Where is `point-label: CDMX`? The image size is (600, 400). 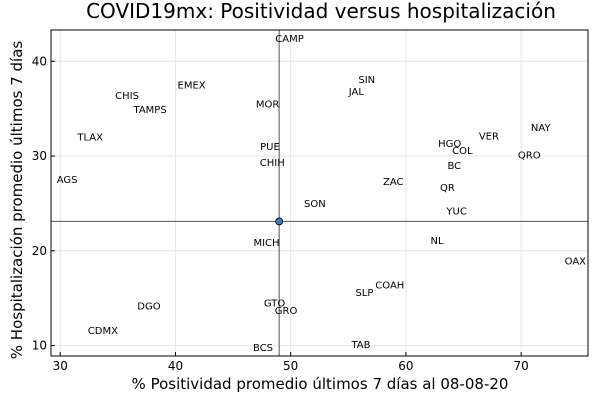 point-label: CDMX is located at coordinates (103, 331).